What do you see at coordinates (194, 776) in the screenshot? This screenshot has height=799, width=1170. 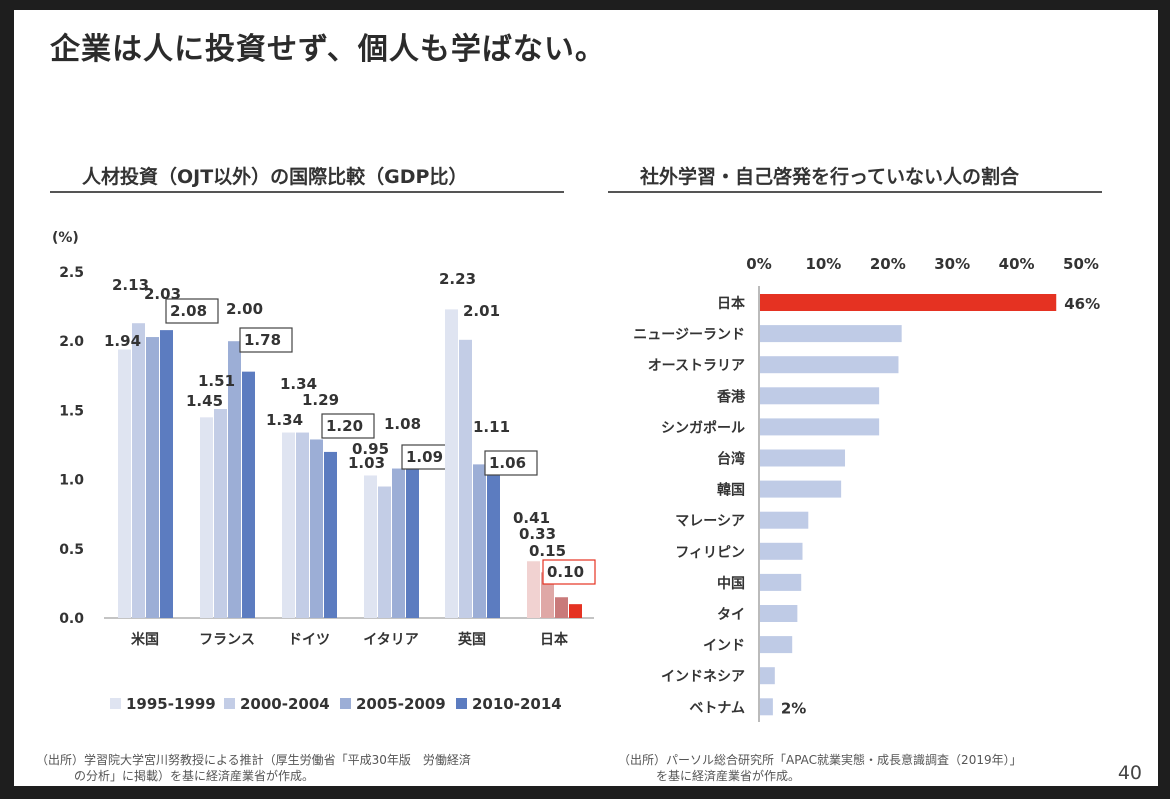 I see `source-left-line2: の分析」に掲載）を基に経済産業省が作成。` at bounding box center [194, 776].